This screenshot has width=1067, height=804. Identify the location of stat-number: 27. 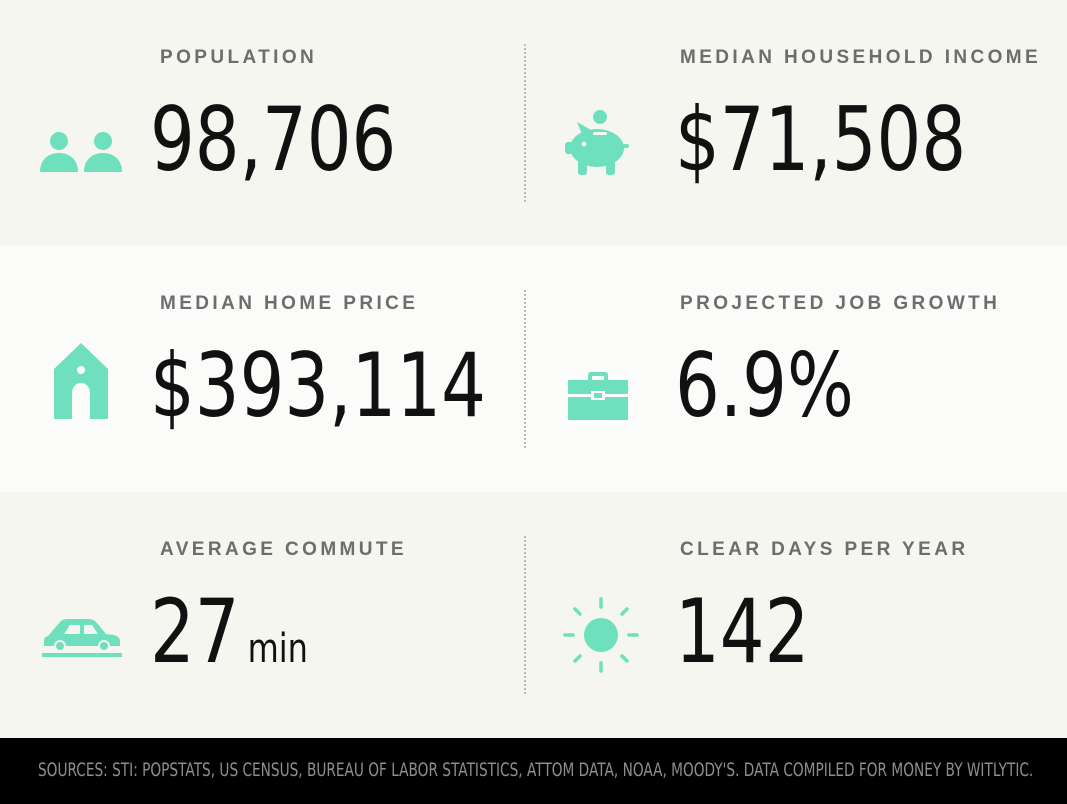
(195, 631).